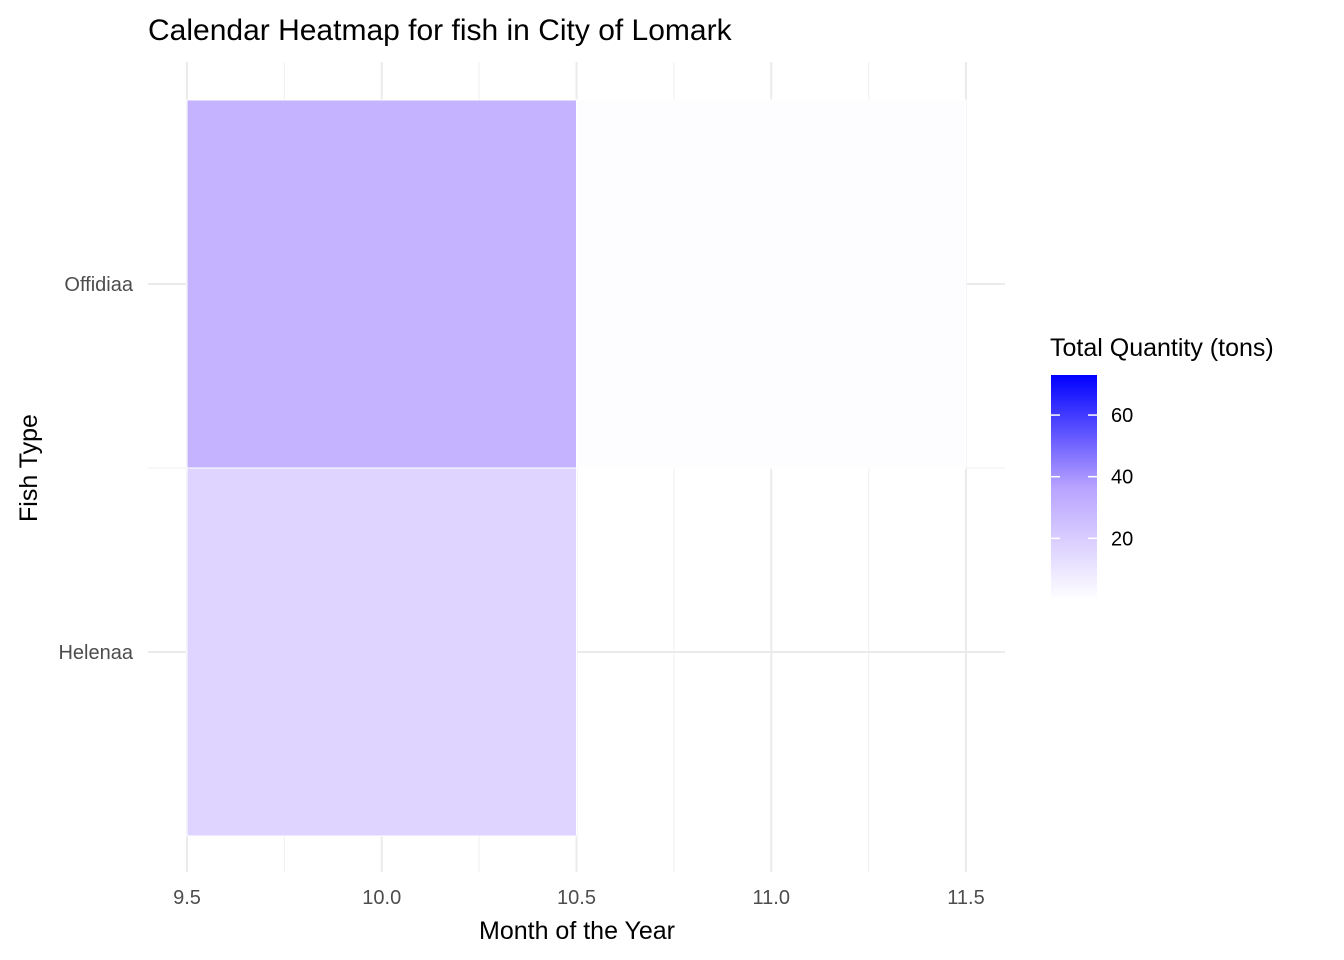  What do you see at coordinates (1122, 478) in the screenshot?
I see `legend-tick-label: 40` at bounding box center [1122, 478].